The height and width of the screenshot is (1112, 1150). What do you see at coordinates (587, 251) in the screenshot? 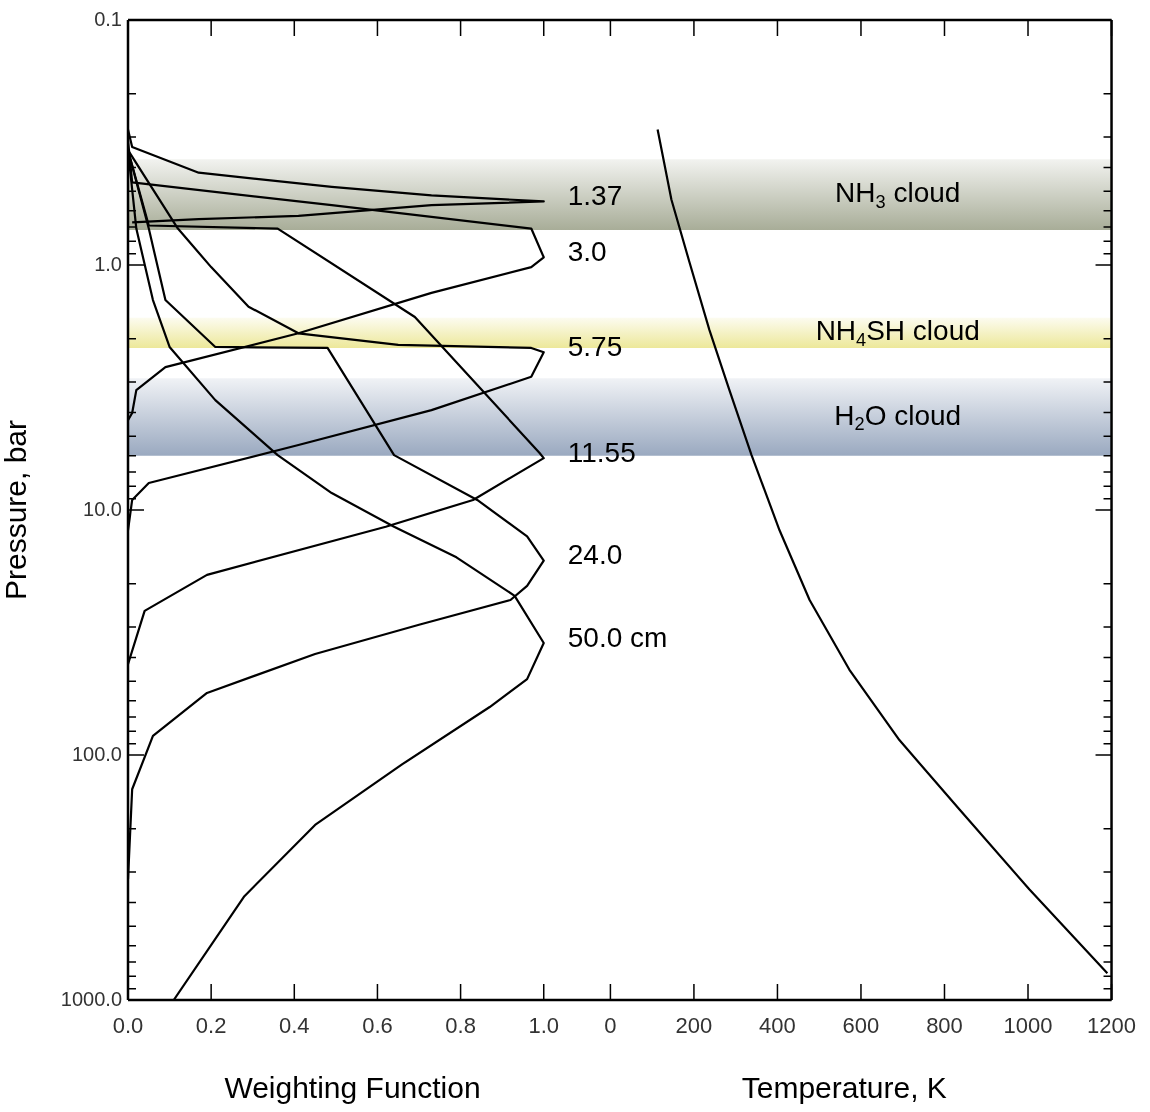
I see `series-label: 3.0` at bounding box center [587, 251].